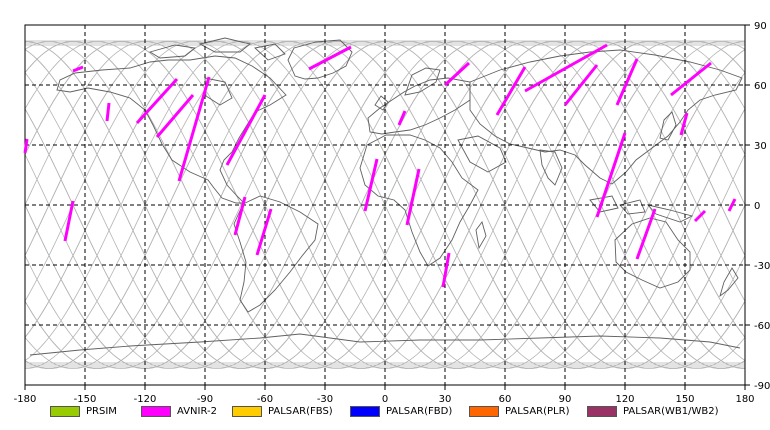 The image size is (770, 430). What do you see at coordinates (83, 411) in the screenshot?
I see `legend-item-prsim: PRSIM` at bounding box center [83, 411].